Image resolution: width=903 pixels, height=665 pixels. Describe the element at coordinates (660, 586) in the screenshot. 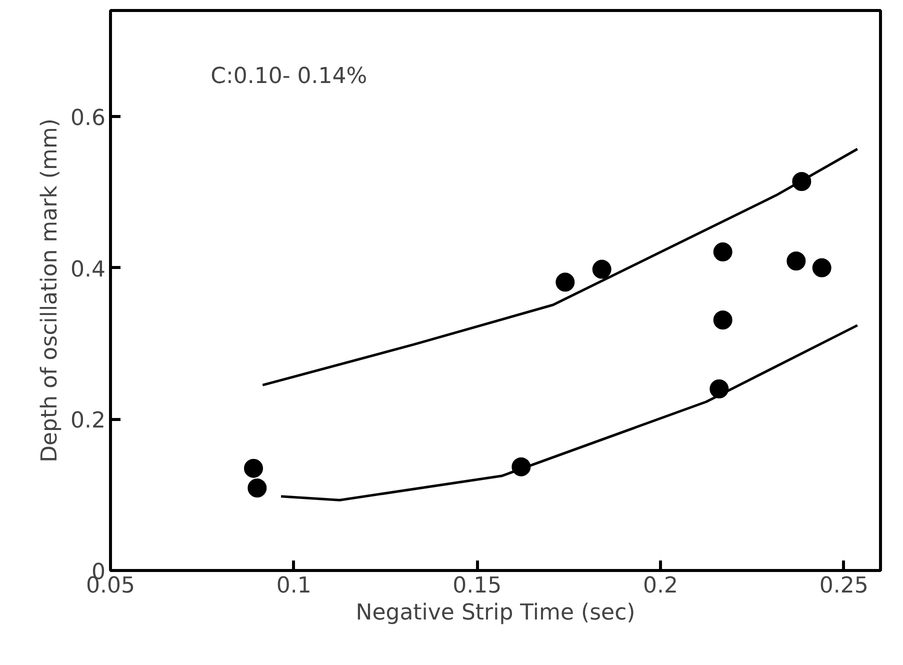

I see `x-tick-label: 0.2` at that location.